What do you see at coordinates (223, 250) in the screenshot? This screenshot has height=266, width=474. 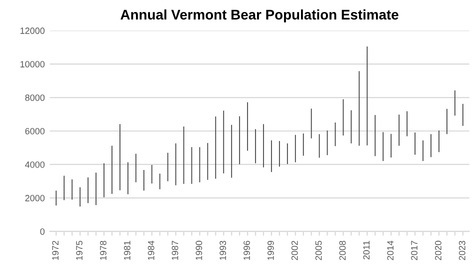 I see `x-tick-label: 1993` at bounding box center [223, 250].